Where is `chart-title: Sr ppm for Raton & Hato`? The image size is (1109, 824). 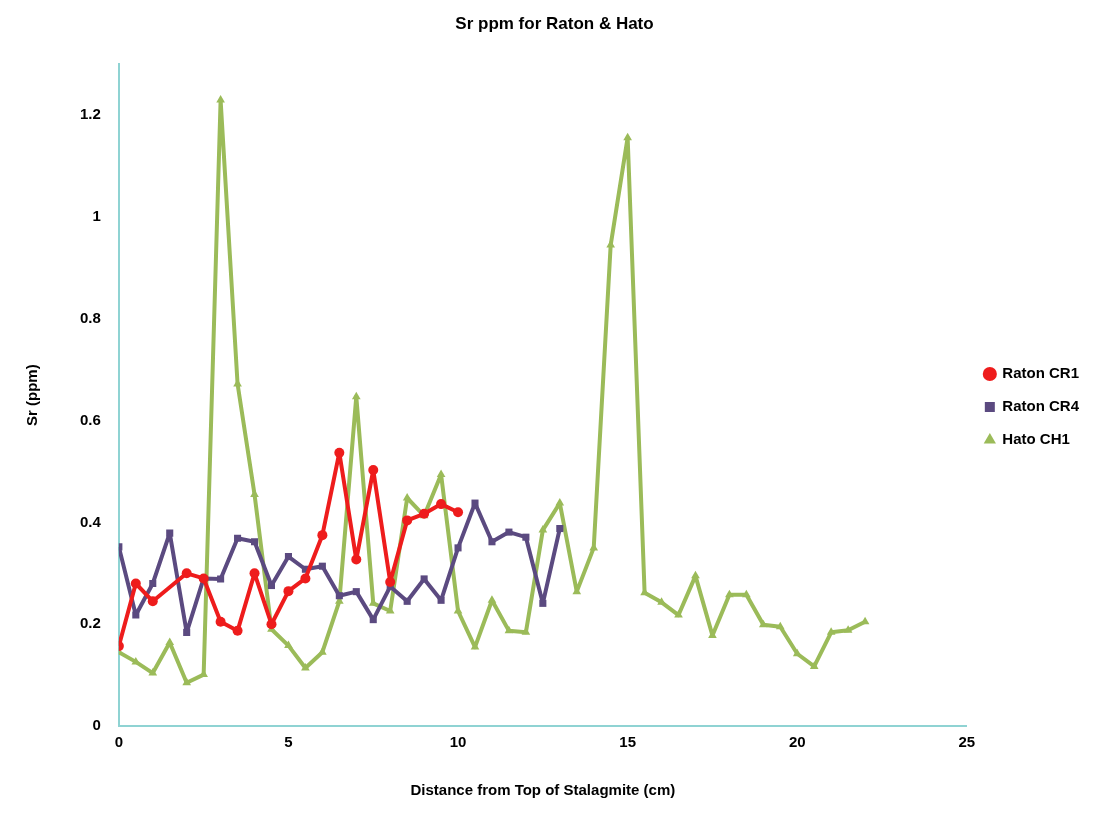 chart-title: Sr ppm for Raton & Hato is located at coordinates (554, 23).